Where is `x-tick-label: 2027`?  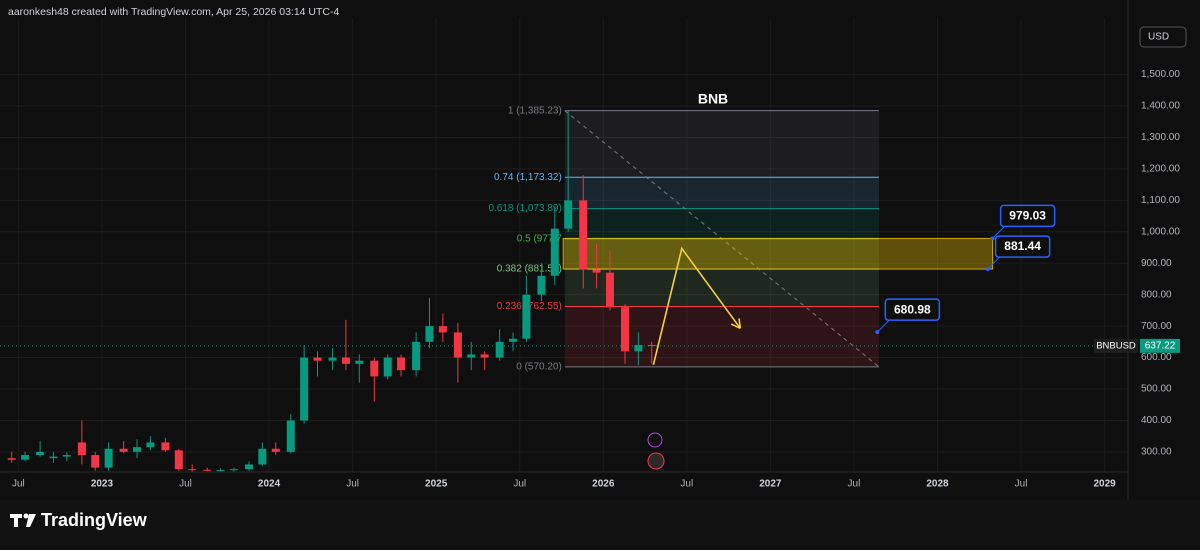 x-tick-label: 2027 is located at coordinates (770, 484).